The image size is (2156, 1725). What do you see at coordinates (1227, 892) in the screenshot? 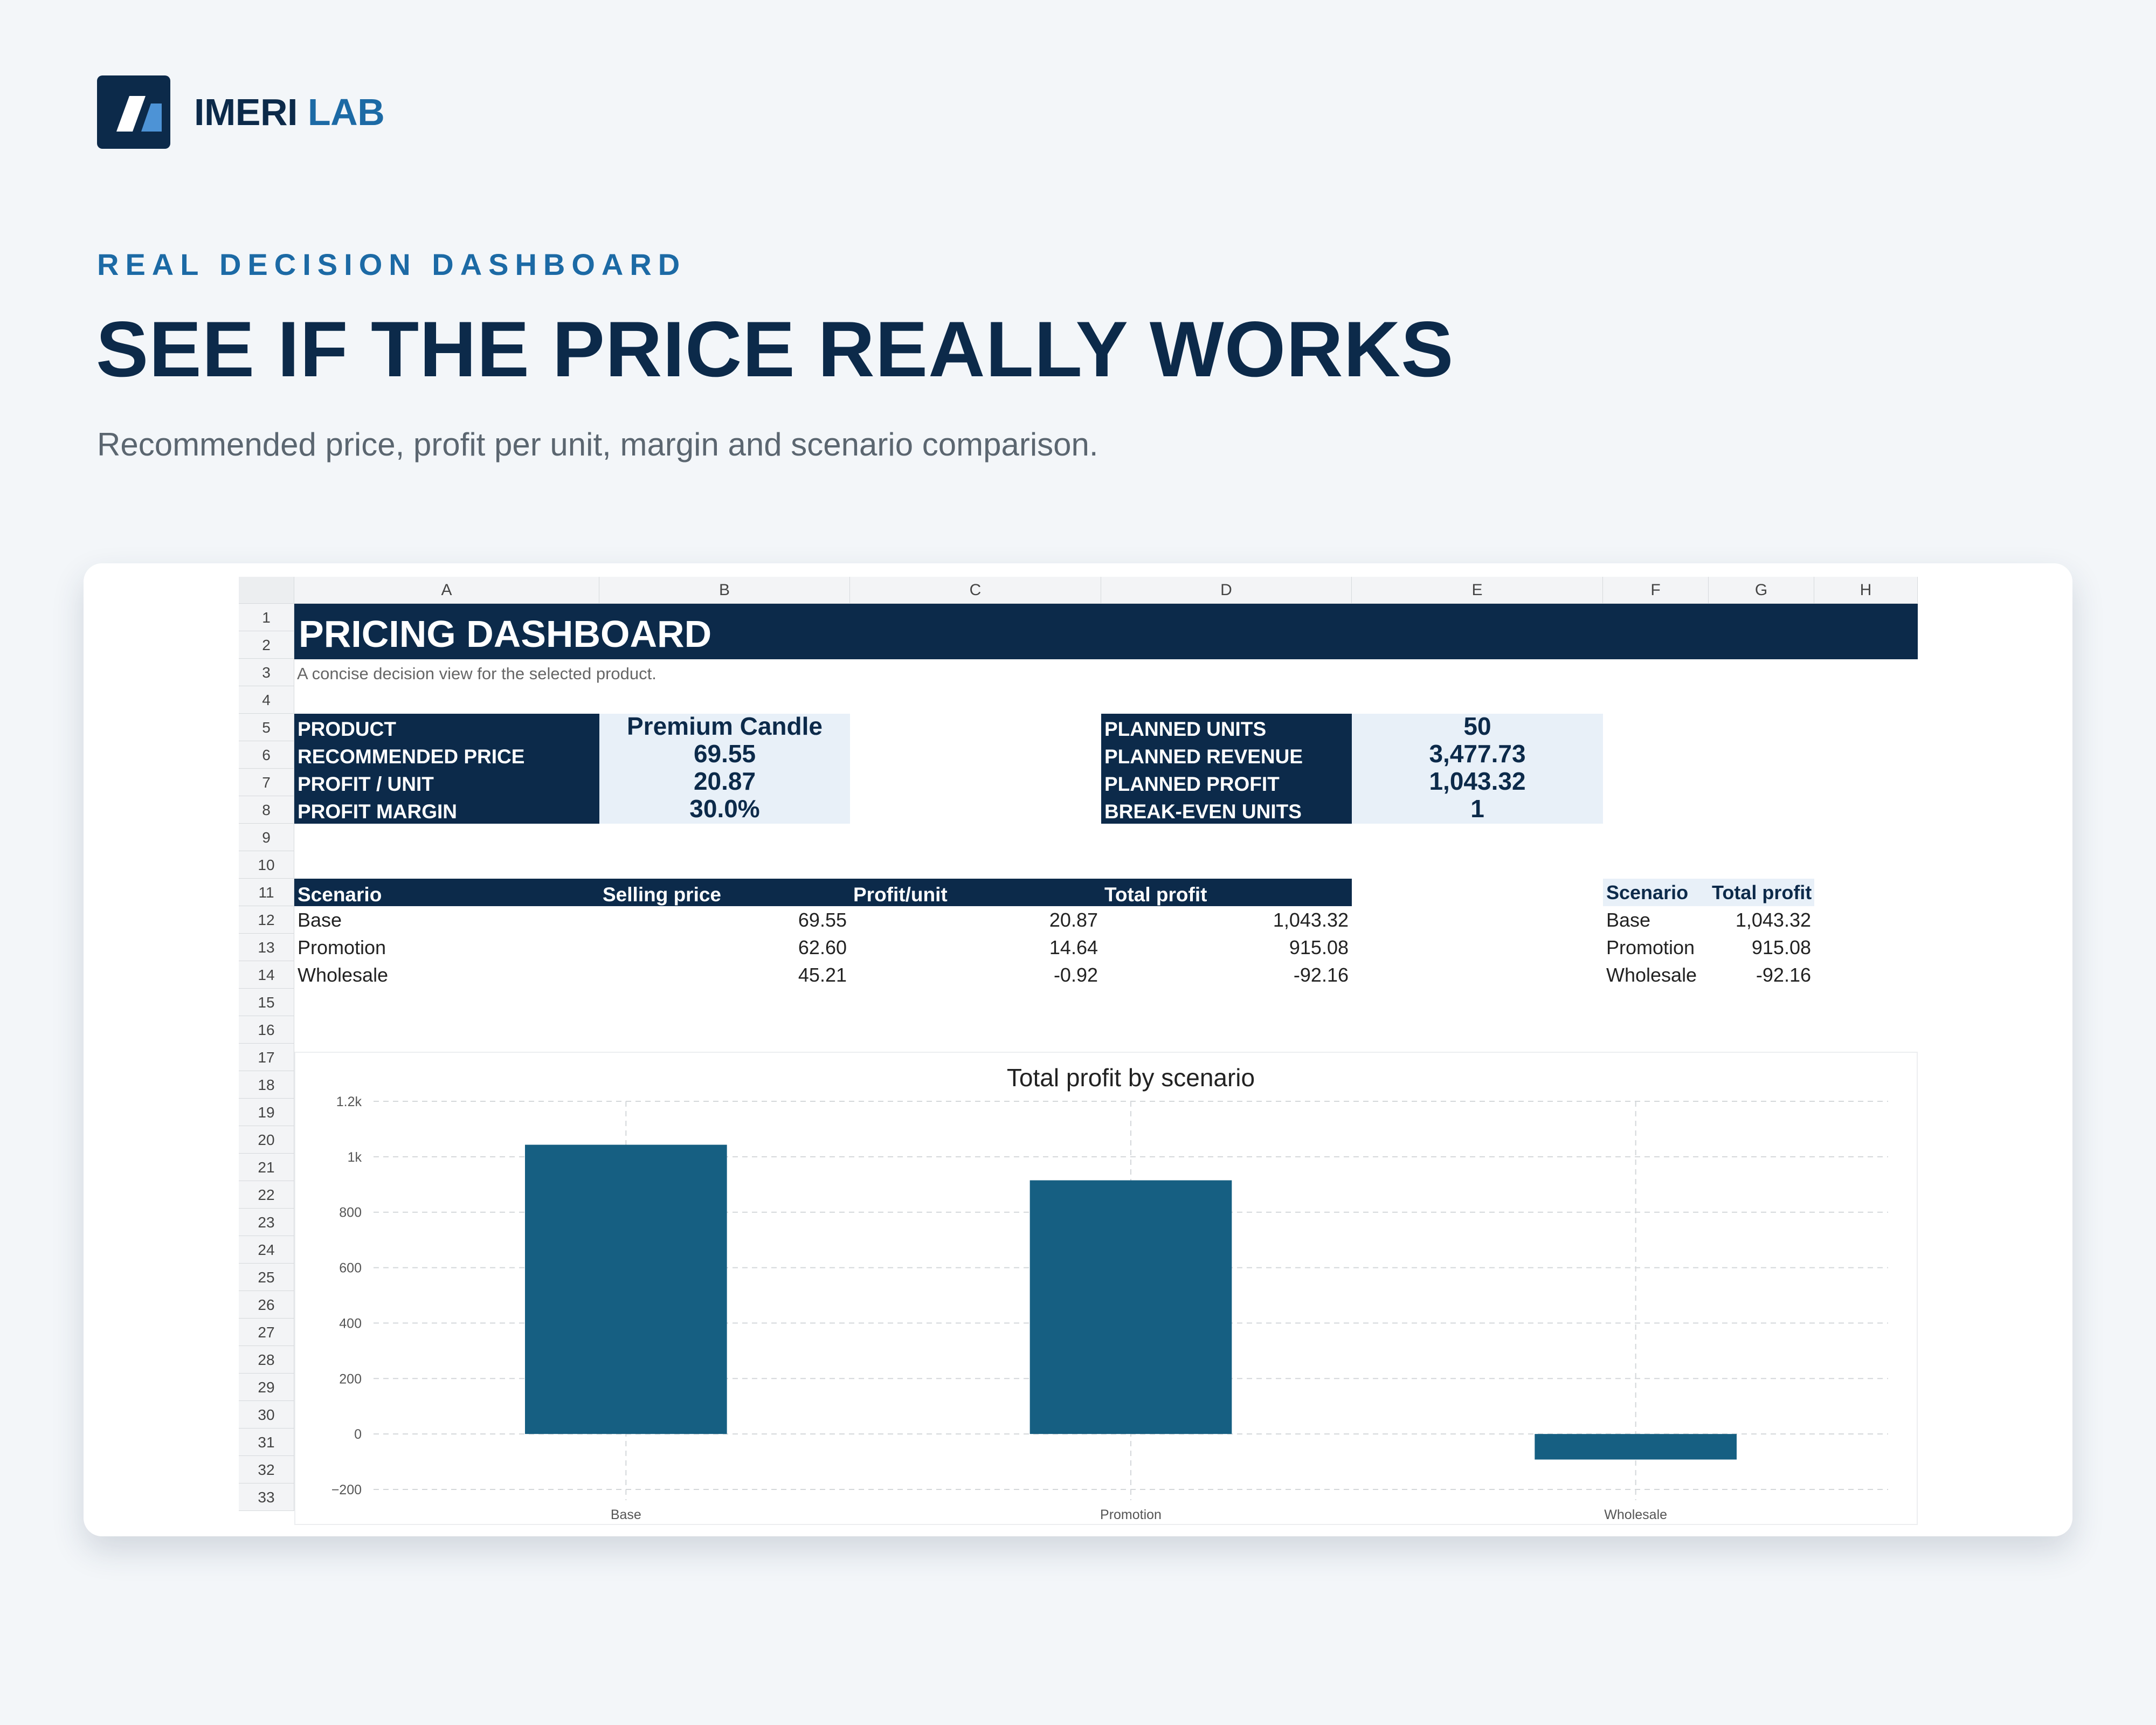
I see `scenario-table-header-total-profit: Total profit` at bounding box center [1227, 892].